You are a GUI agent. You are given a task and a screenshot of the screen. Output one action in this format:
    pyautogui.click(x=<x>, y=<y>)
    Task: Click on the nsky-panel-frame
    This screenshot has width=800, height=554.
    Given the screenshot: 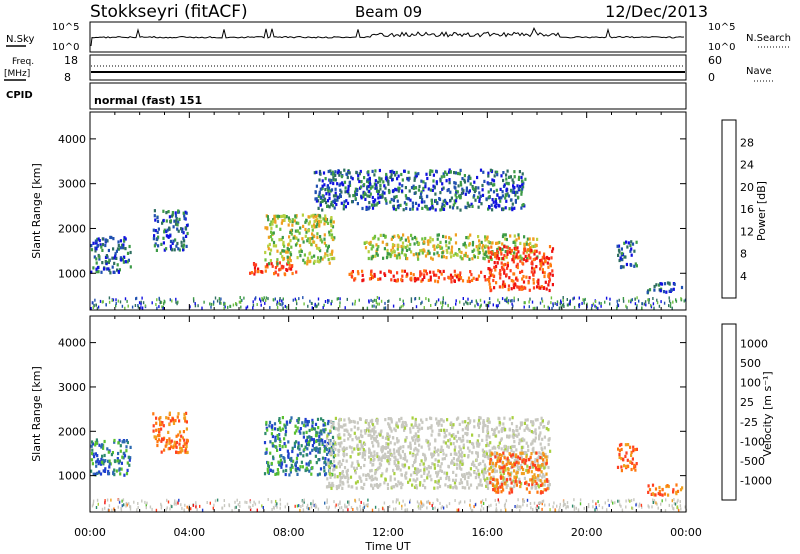 What is the action you would take?
    pyautogui.click(x=388, y=37)
    